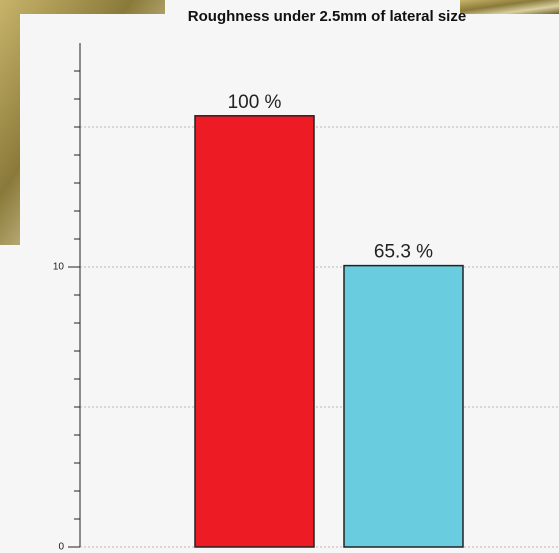 The image size is (559, 553). What do you see at coordinates (255, 102) in the screenshot?
I see `bar-annotation: 100 %` at bounding box center [255, 102].